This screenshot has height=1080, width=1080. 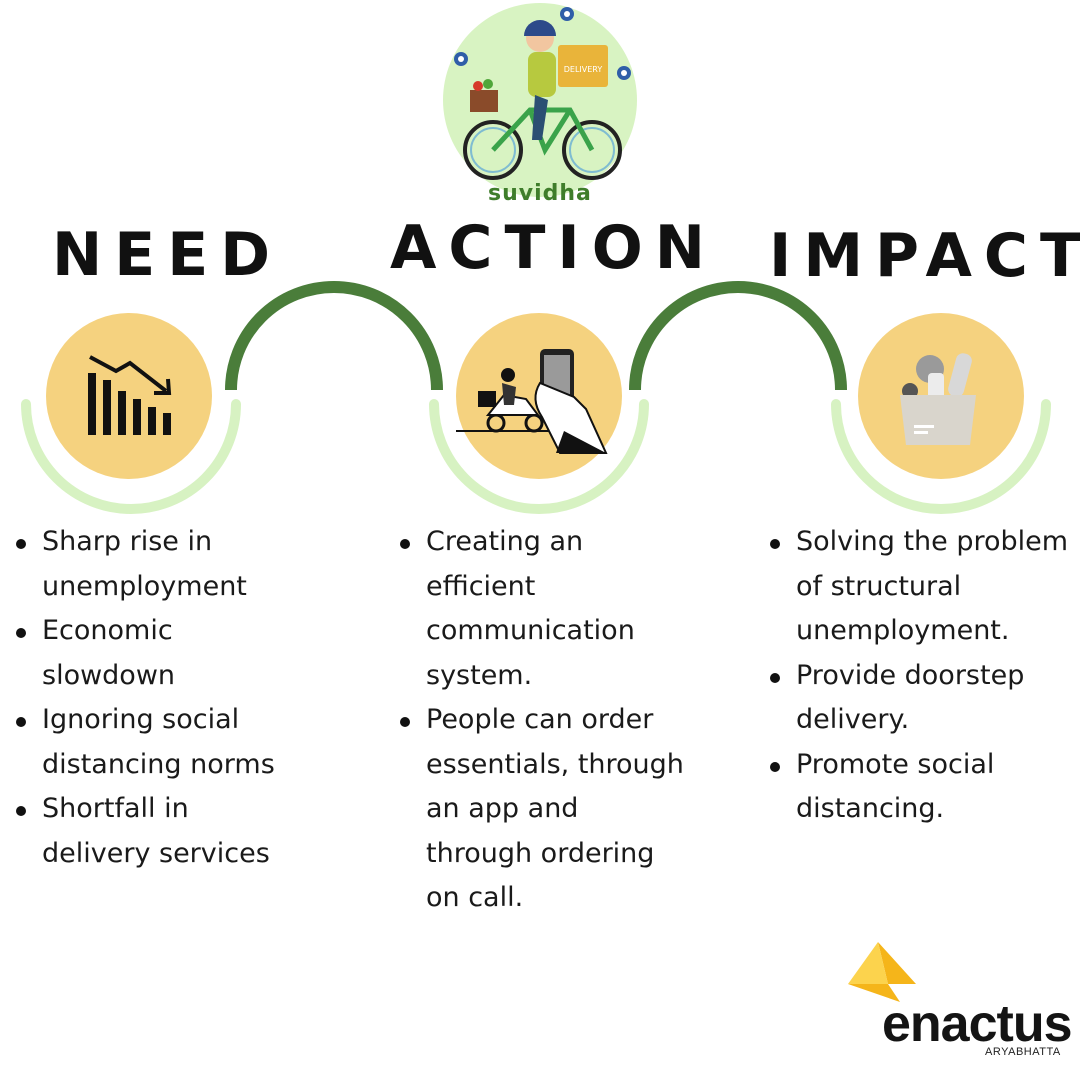 I want to click on delivery-cyclist-icon: DELIVERY, so click(x=540, y=100).